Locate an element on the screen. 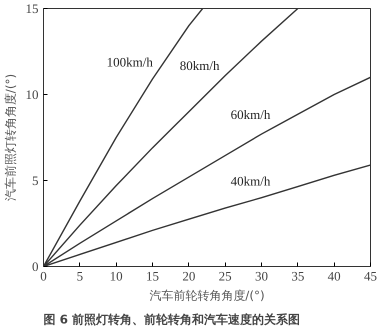 Image resolution: width=382 pixels, height=331 pixels. x-tick-label: 10 is located at coordinates (116, 276).